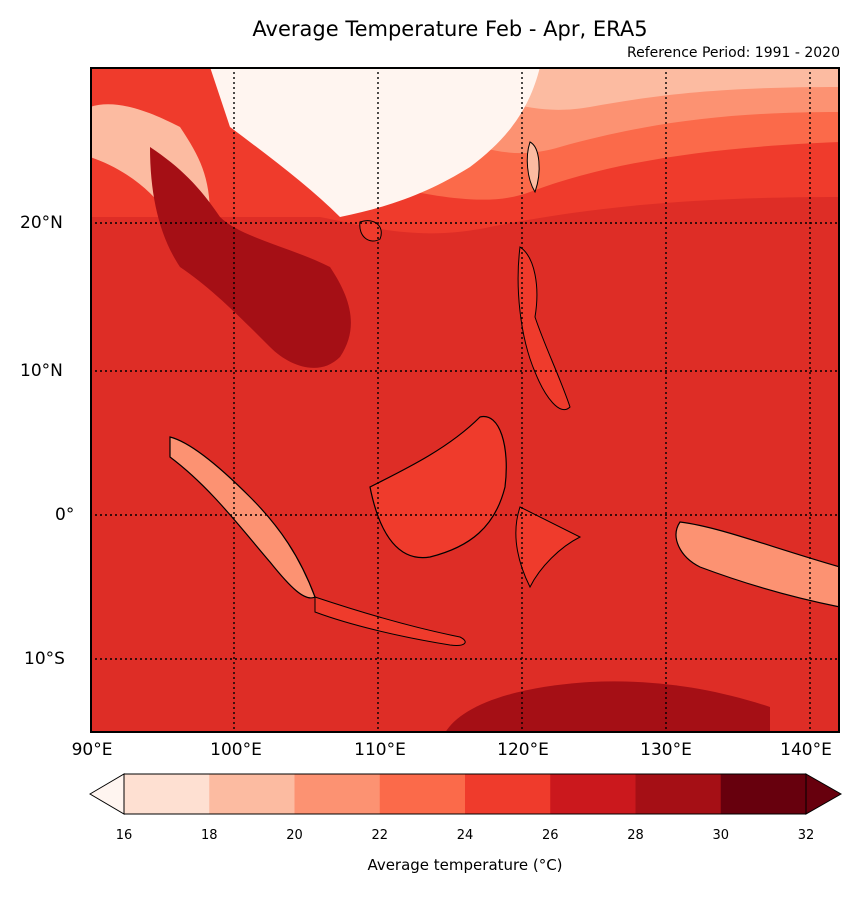 This screenshot has width=865, height=899. What do you see at coordinates (824, 794) in the screenshot?
I see `colorbar-over-arrow` at bounding box center [824, 794].